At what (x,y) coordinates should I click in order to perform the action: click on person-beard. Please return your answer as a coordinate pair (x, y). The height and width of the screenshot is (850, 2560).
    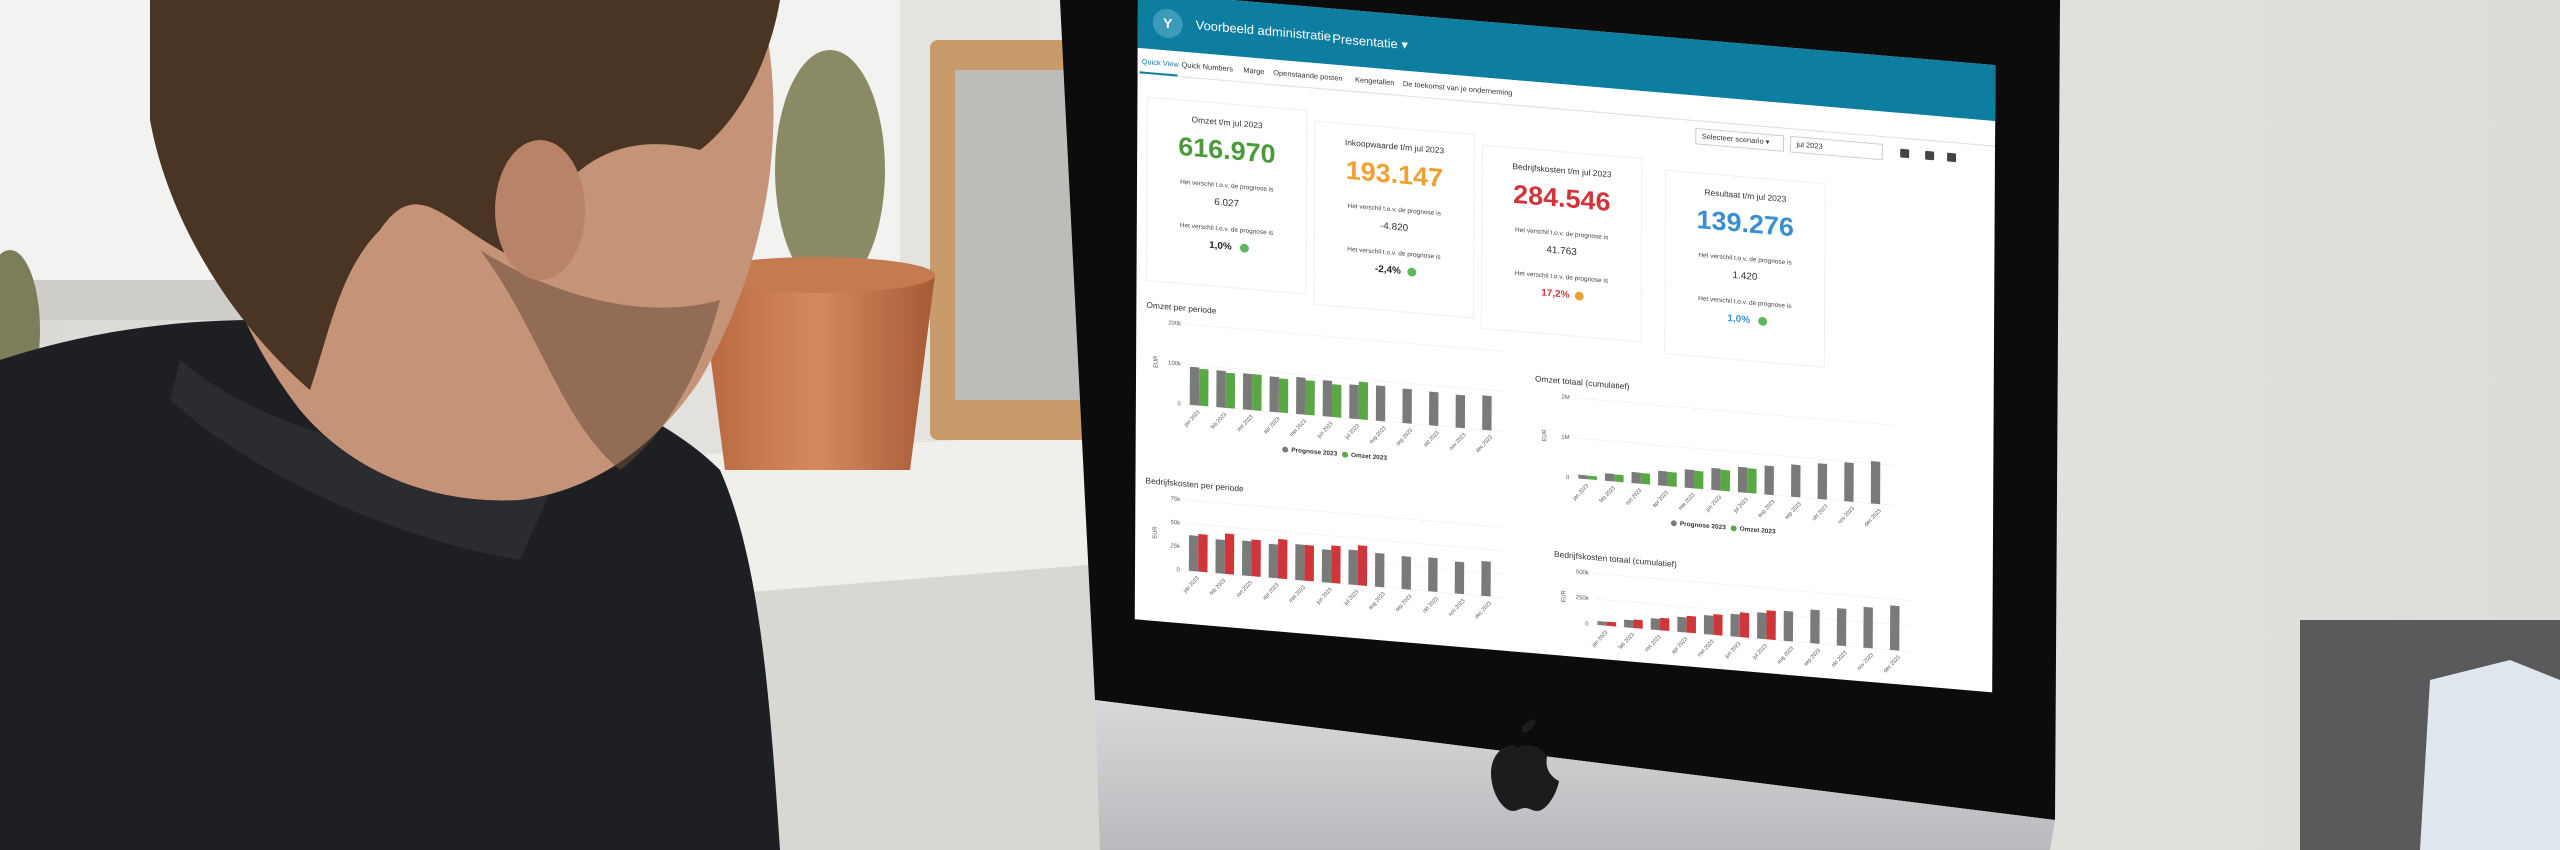
    Looking at the image, I should click on (600, 360).